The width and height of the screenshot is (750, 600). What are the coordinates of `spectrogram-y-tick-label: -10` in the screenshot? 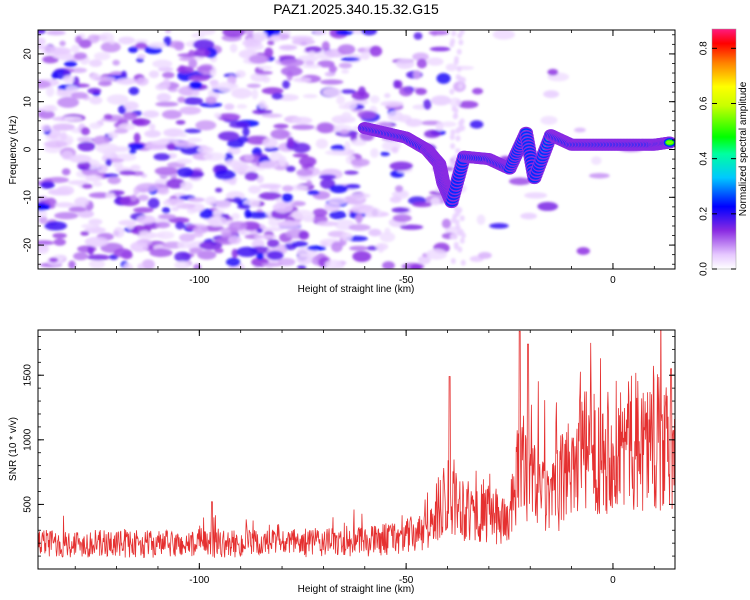 It's located at (28, 197).